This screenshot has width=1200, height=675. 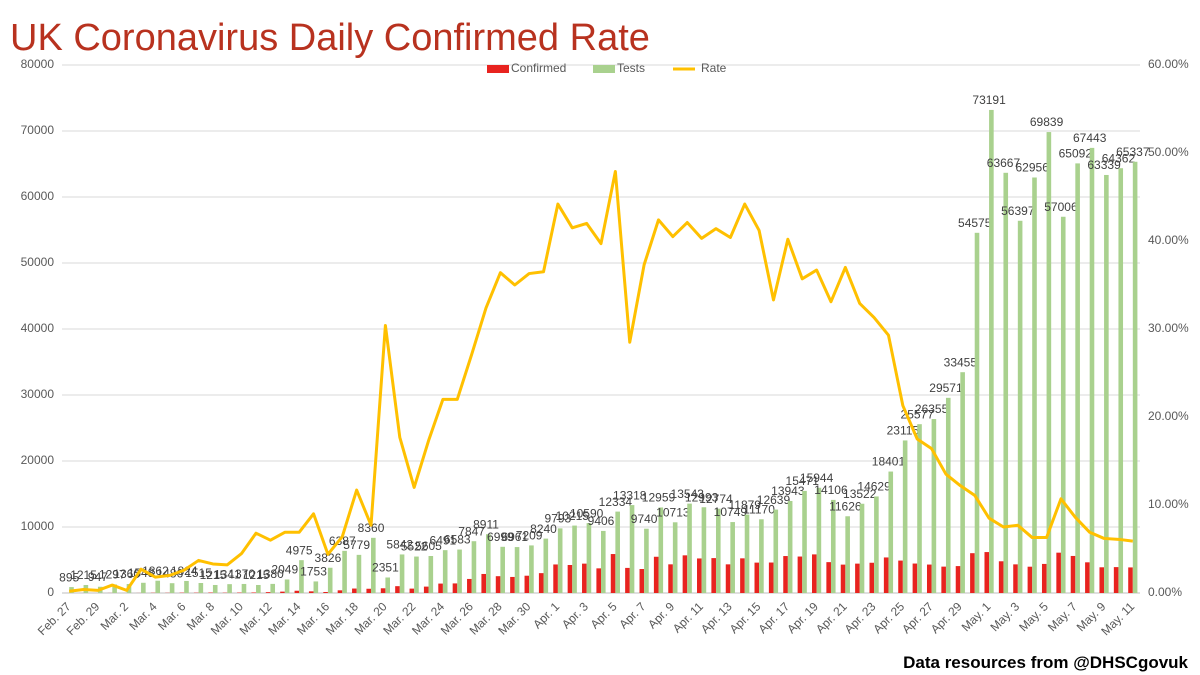 I want to click on y2-tick-label: 50.00%, so click(x=1168, y=152).